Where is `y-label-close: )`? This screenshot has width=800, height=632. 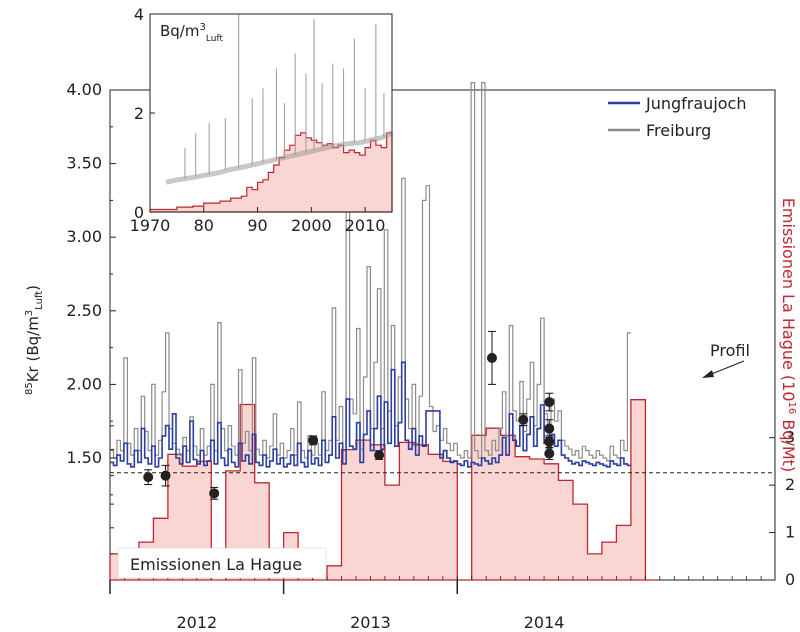
y-label-close: ) is located at coordinates (33, 288).